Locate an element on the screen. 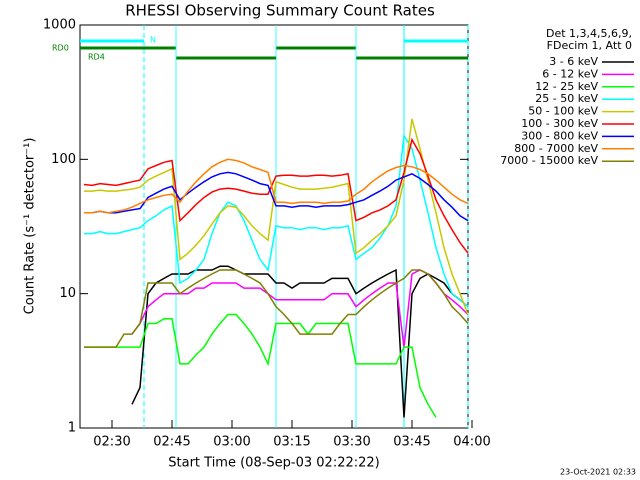 This screenshot has height=480, width=640. legend-label: 3 - 6 keV is located at coordinates (573, 61).